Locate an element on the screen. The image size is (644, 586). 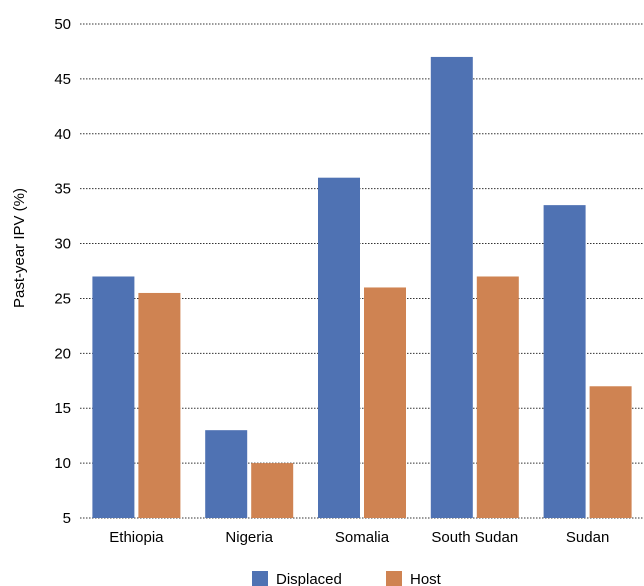
bar-displaced-ethiopia is located at coordinates (113, 397).